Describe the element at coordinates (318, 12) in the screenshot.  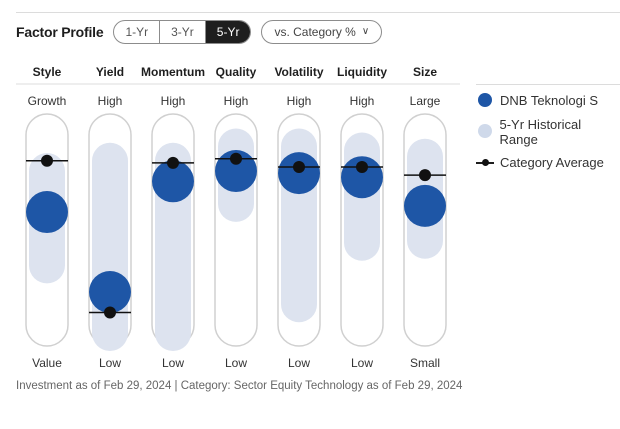
I see `top-divider` at that location.